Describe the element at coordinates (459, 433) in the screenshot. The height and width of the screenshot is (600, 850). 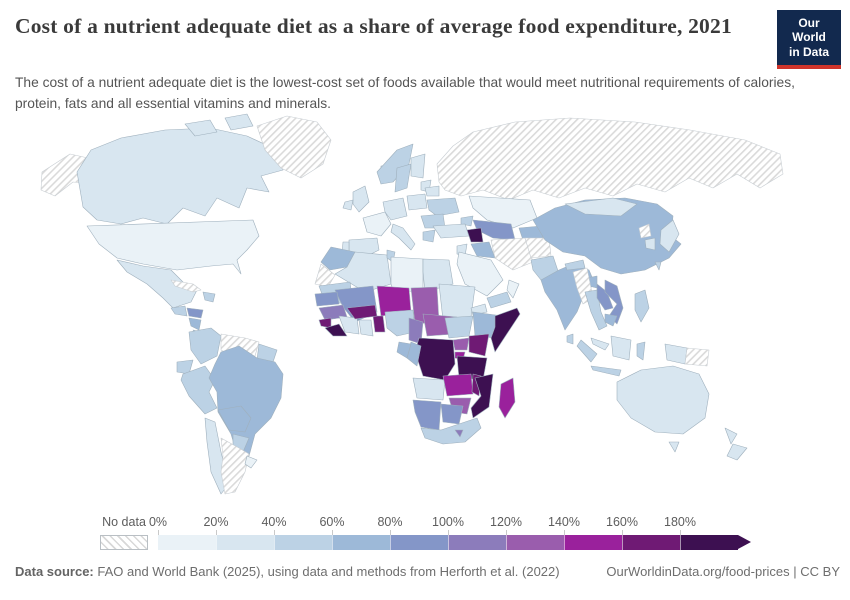
I see `country-lesotho` at that location.